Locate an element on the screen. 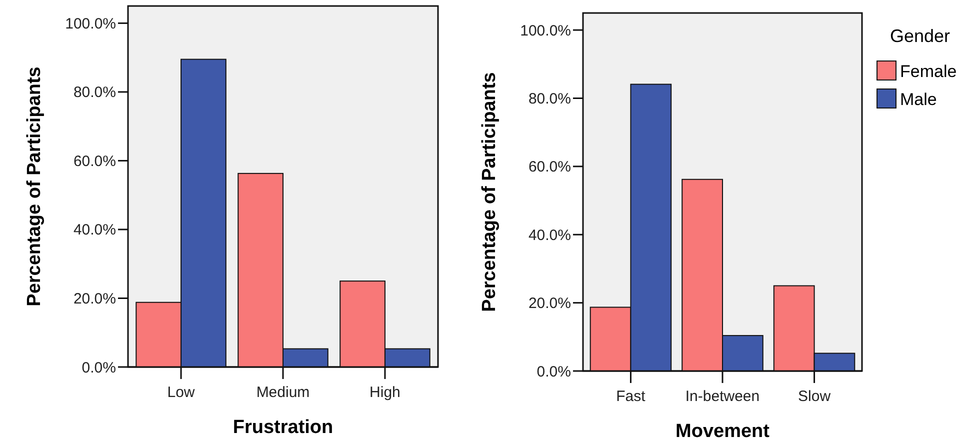 The height and width of the screenshot is (446, 974). x-tick-label: Medium is located at coordinates (283, 392).